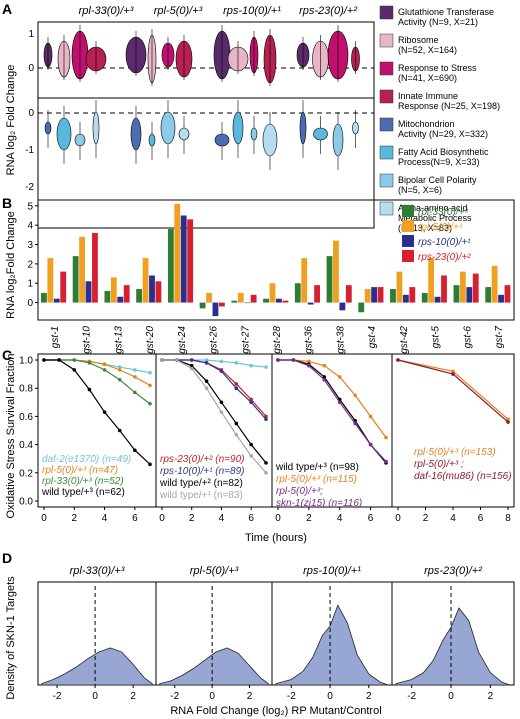  I want to click on panel-d-xlabel: RNA Fold Change (log₂) RP Mutant/Control, so click(275, 711).